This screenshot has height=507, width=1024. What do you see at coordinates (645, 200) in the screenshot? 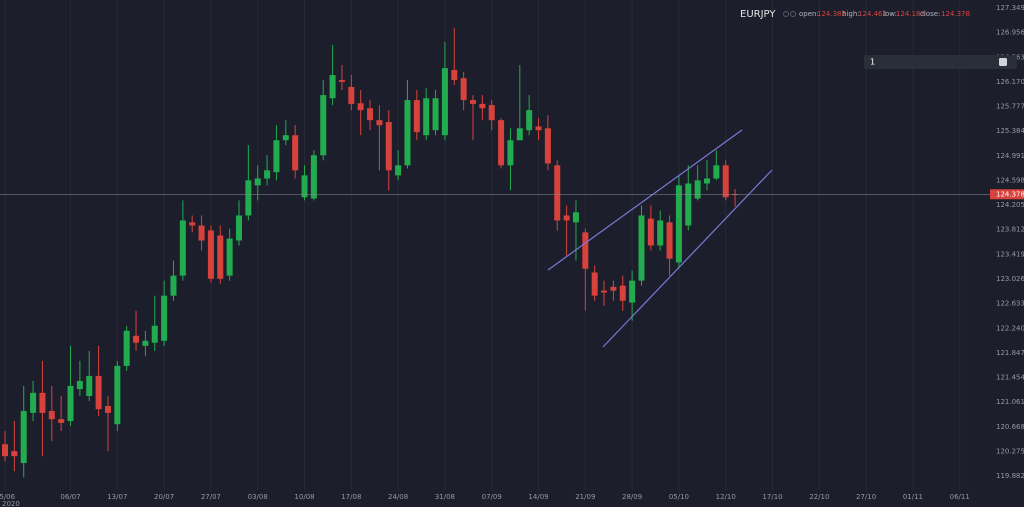
I see `channel-upper-line` at bounding box center [645, 200].